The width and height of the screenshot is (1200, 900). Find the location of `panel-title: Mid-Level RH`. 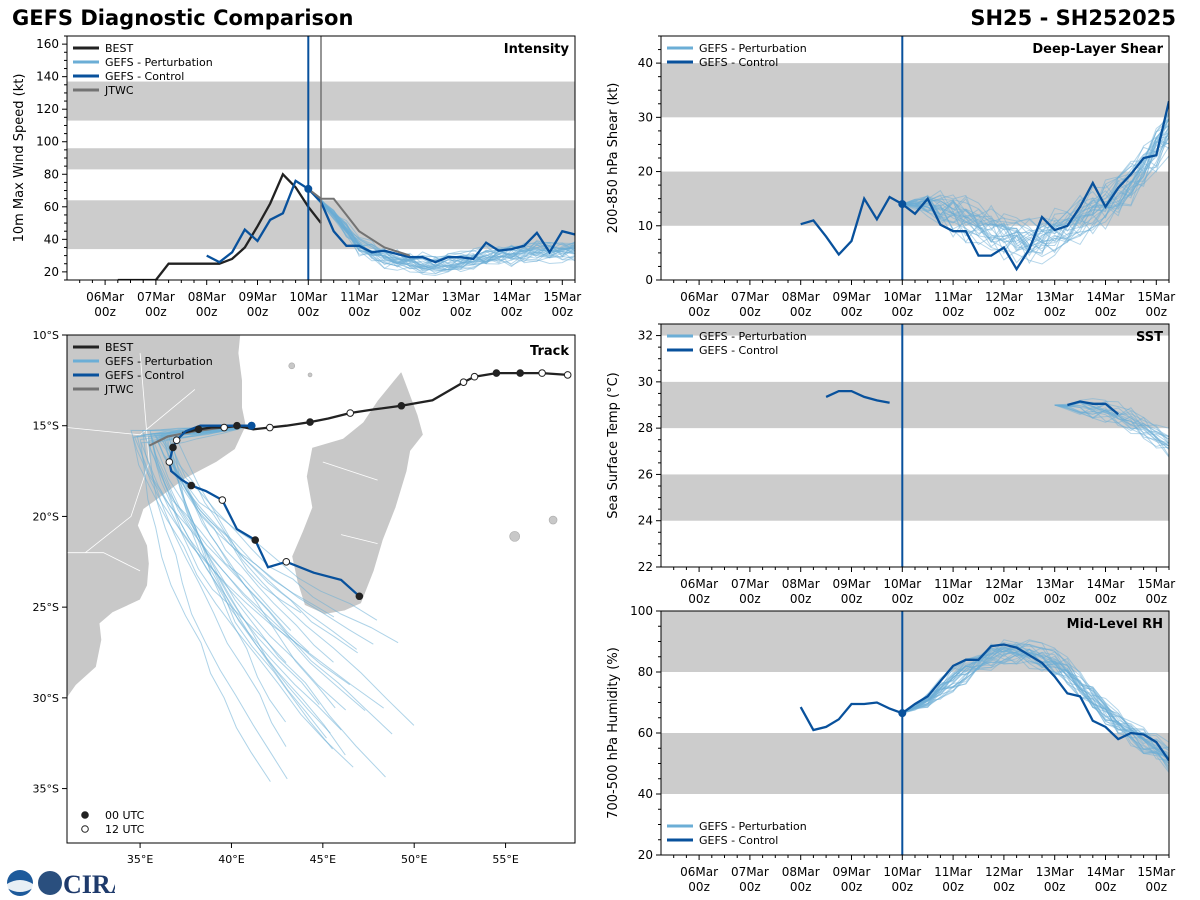

panel-title: Mid-Level RH is located at coordinates (1115, 624).